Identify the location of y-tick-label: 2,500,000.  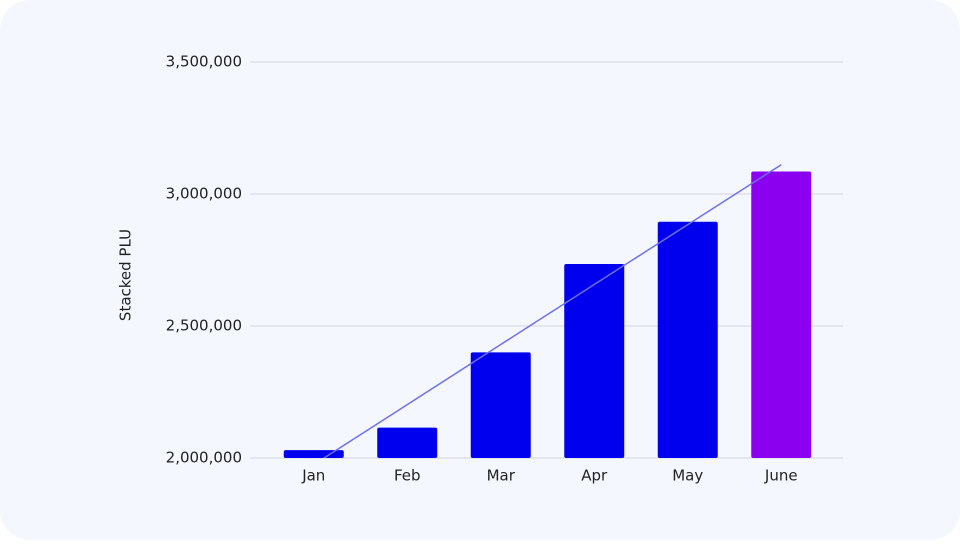
(204, 326).